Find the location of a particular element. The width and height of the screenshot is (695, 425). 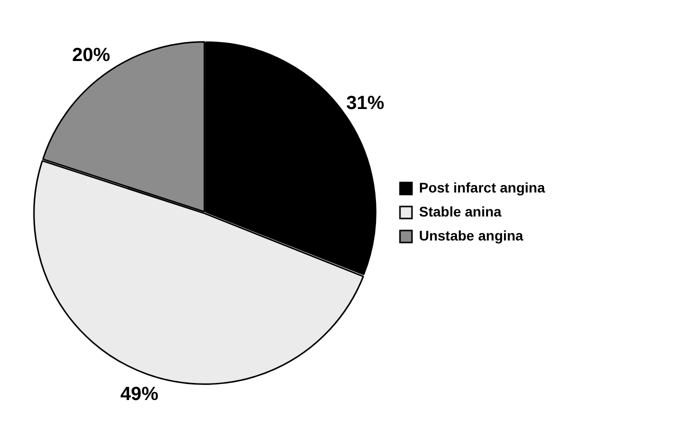

data-label: 31% is located at coordinates (365, 103).